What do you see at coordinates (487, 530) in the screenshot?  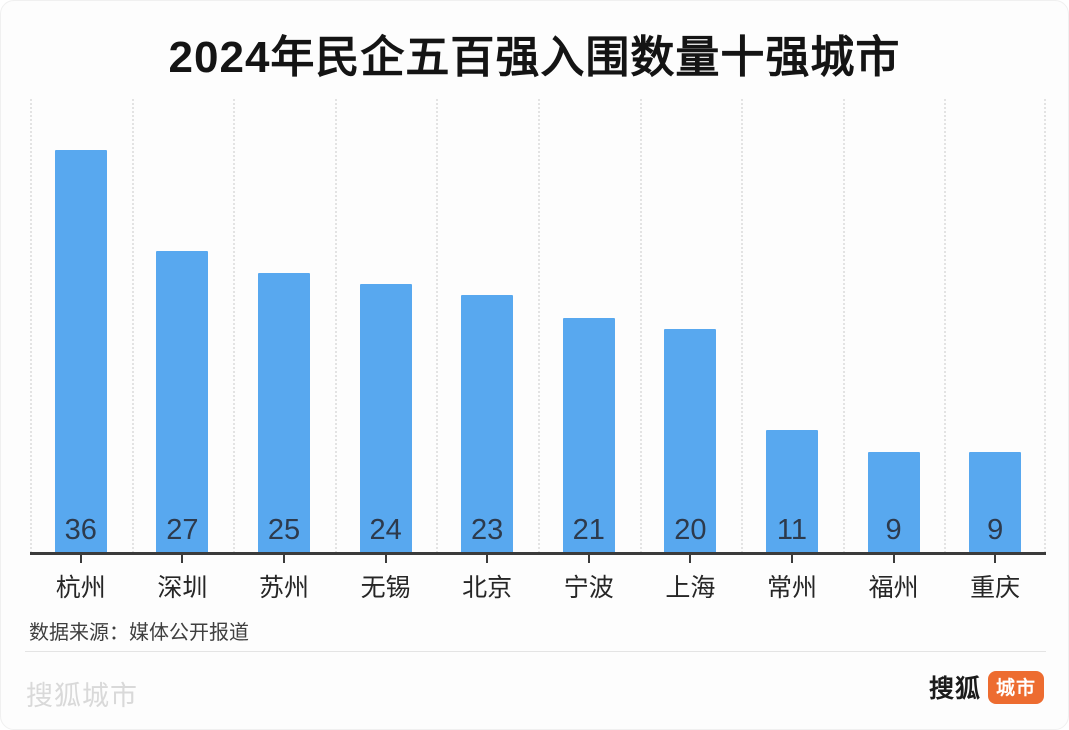 I see `bar-value-label: 23` at bounding box center [487, 530].